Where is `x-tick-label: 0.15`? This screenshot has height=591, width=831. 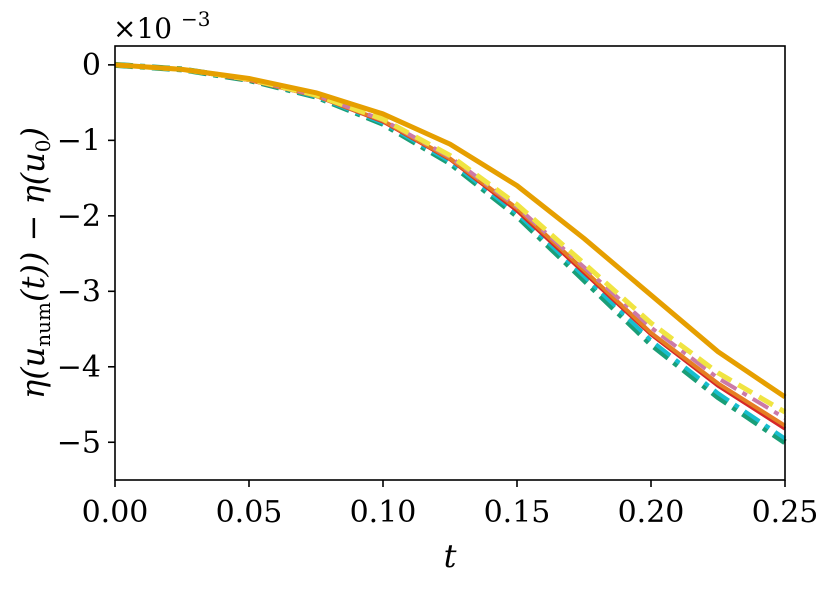
x-tick-label: 0.15 is located at coordinates (517, 512).